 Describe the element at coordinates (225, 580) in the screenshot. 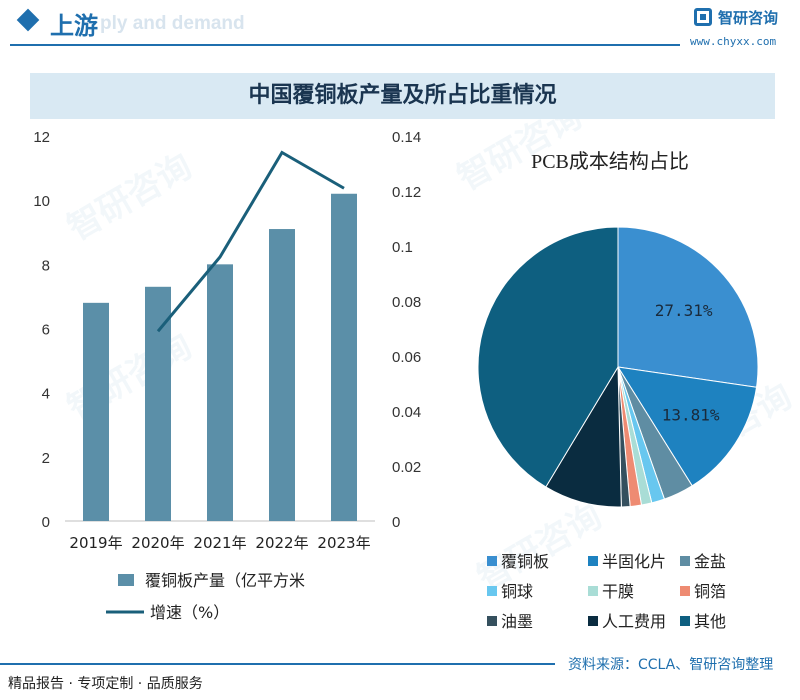

I see `legend-label-bar: 覆铜板产量（亿平方米` at that location.